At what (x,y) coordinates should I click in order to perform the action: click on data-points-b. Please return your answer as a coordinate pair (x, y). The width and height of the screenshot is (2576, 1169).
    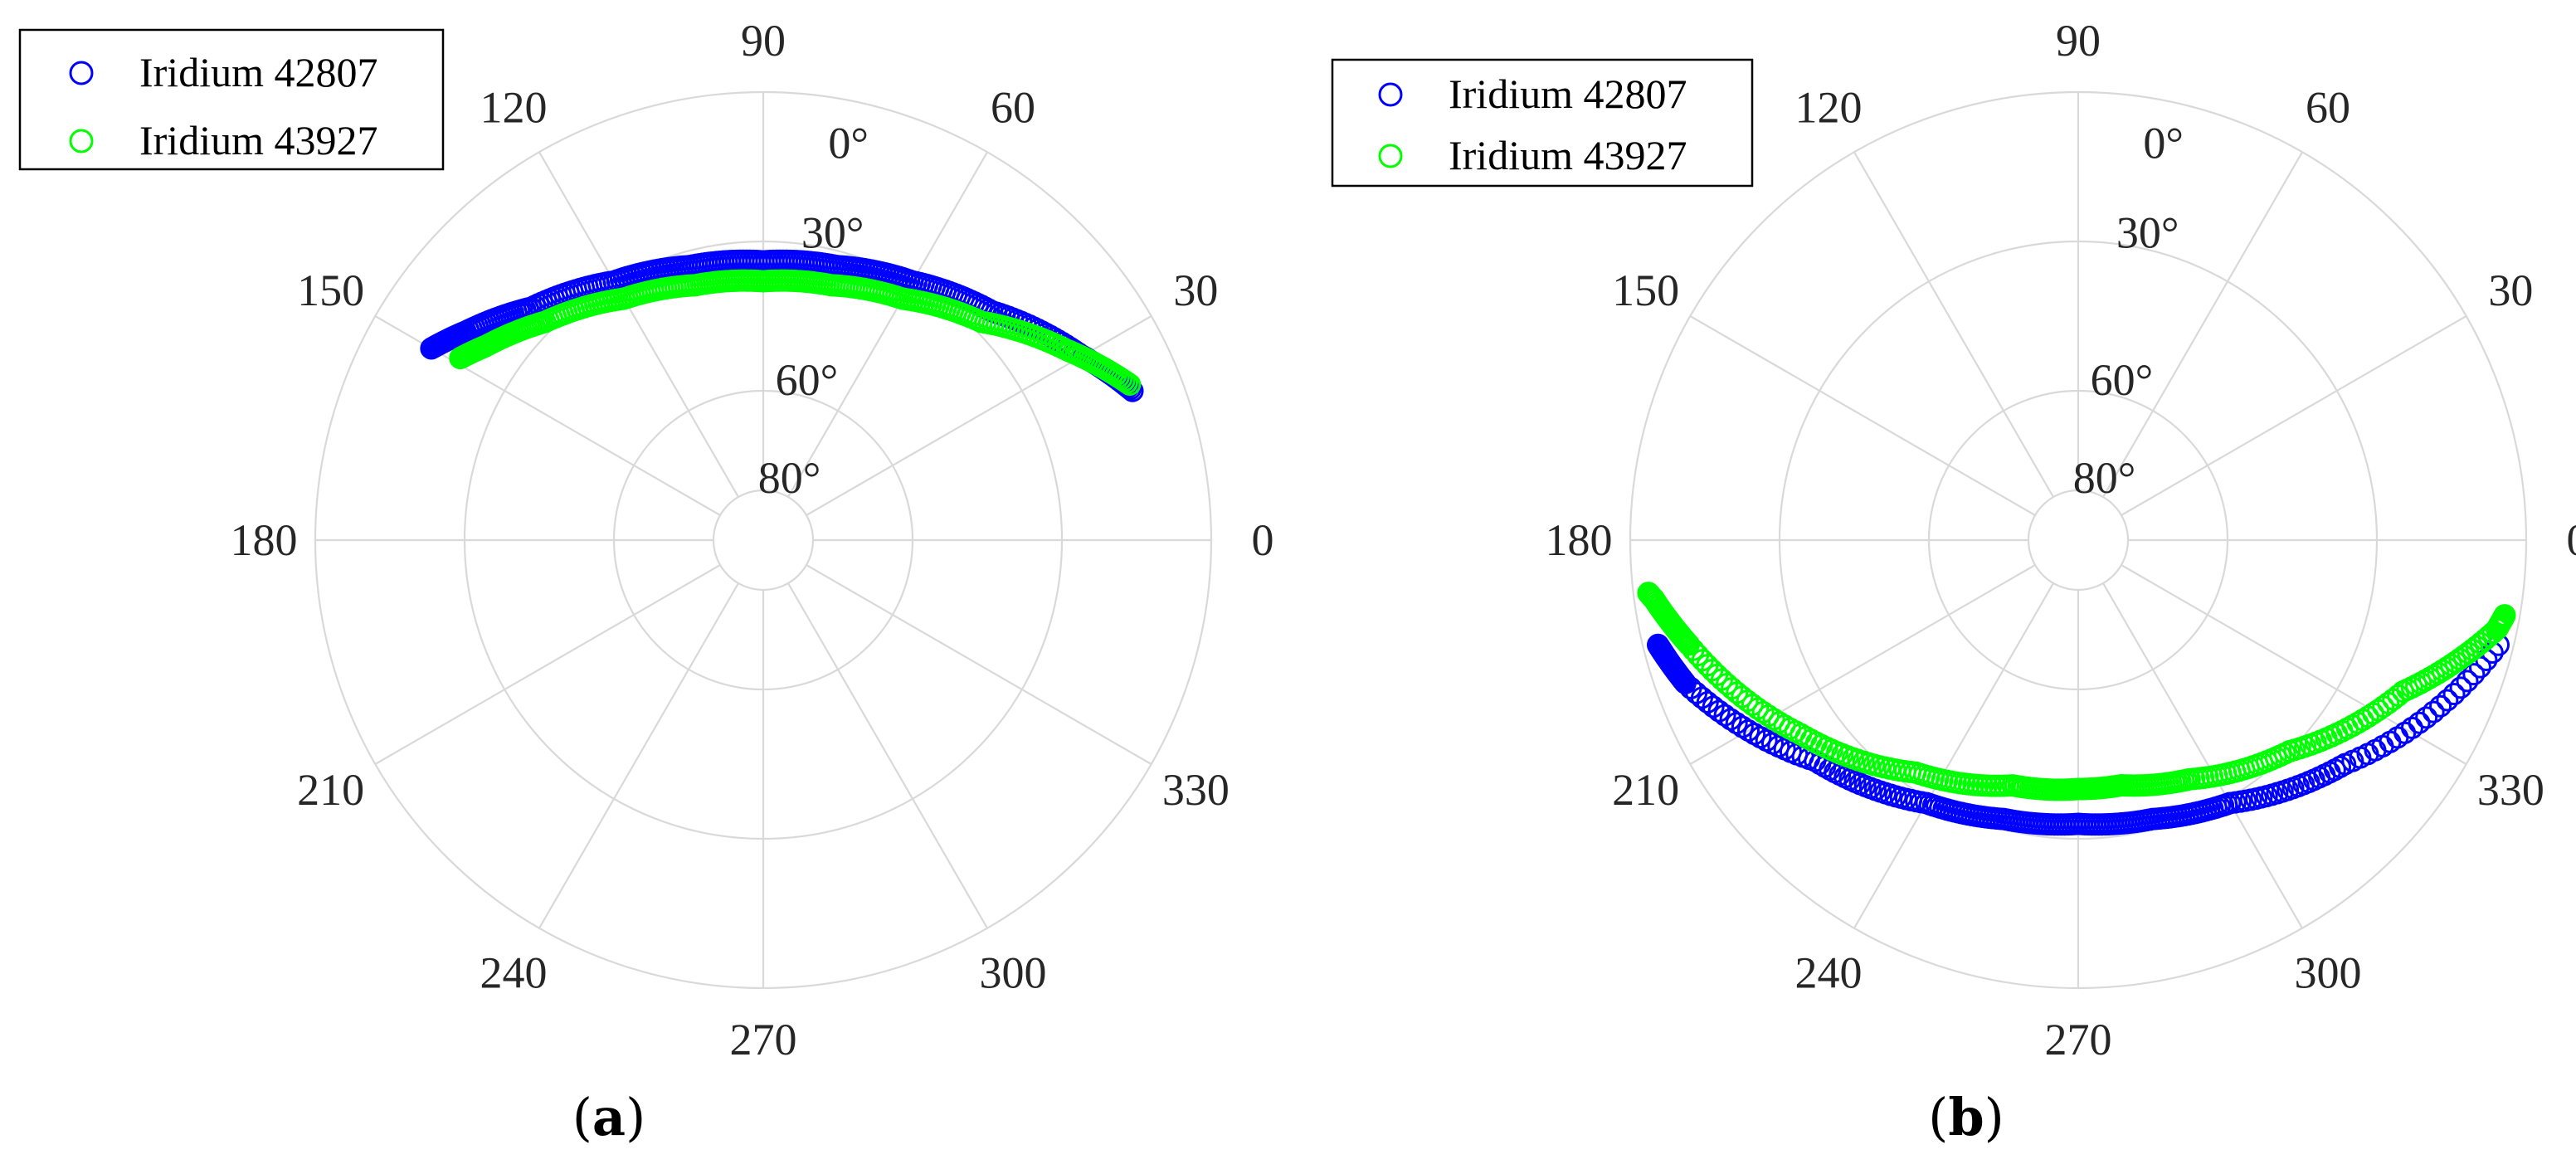
    Looking at the image, I should click on (2076, 709).